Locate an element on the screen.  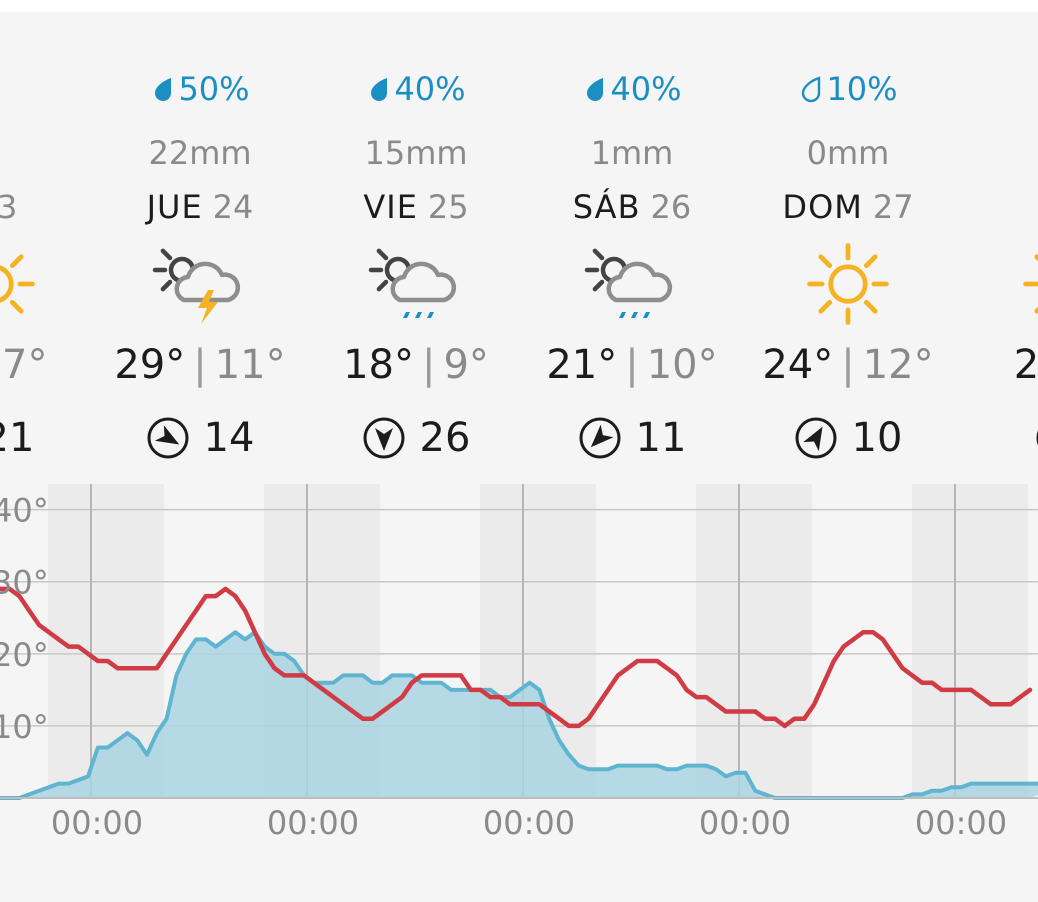
precipitation-probability: 10% is located at coordinates (848, 89).